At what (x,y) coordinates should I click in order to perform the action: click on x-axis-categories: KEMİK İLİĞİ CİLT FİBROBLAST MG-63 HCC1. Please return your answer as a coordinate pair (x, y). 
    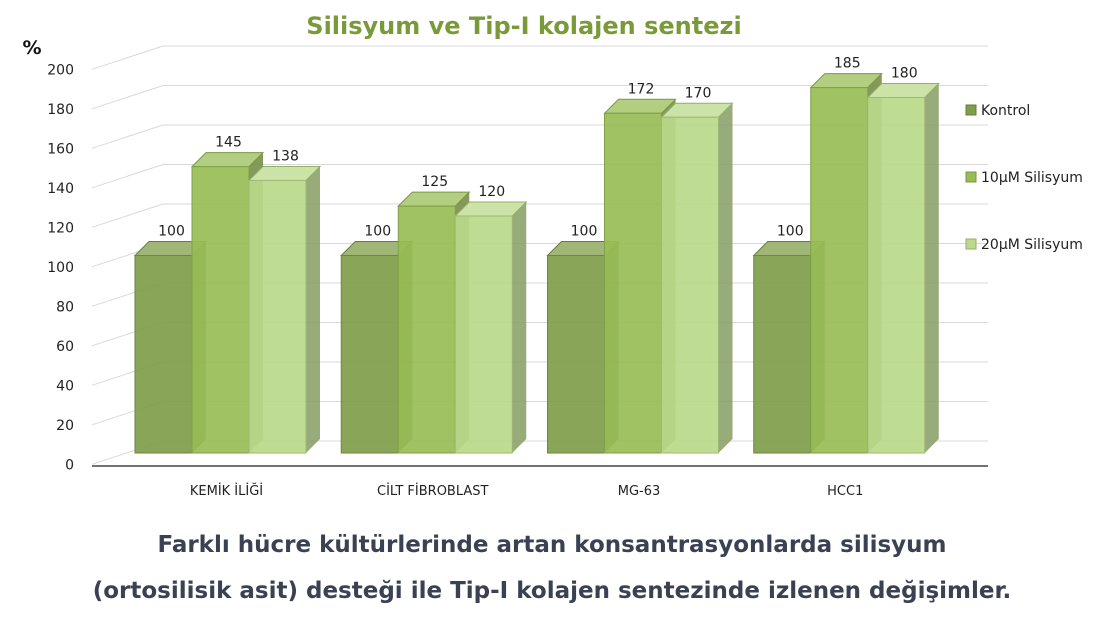
    Looking at the image, I should click on (526, 491).